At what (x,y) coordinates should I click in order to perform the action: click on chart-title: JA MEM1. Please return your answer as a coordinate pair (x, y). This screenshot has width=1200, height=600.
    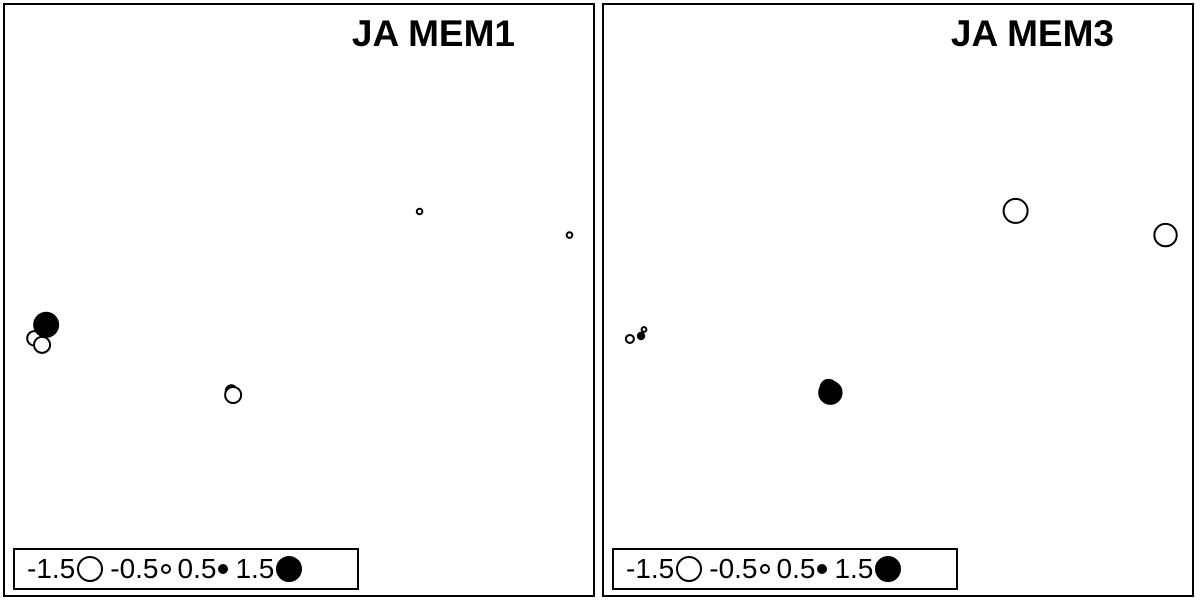
    Looking at the image, I should click on (433, 33).